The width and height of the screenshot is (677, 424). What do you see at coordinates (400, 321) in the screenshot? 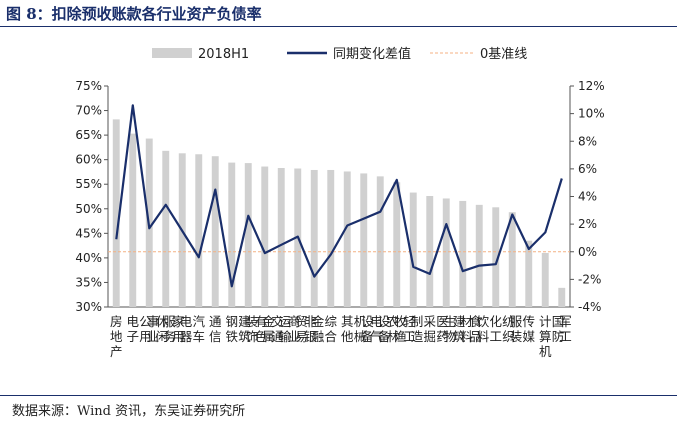
I see `svg-text: 牧` at bounding box center [400, 321].